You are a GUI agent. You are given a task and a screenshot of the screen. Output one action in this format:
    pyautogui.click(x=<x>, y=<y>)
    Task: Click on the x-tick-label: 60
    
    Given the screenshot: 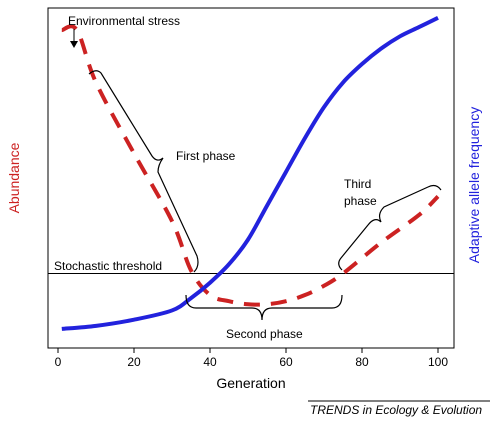 What is the action you would take?
    pyautogui.click(x=286, y=362)
    